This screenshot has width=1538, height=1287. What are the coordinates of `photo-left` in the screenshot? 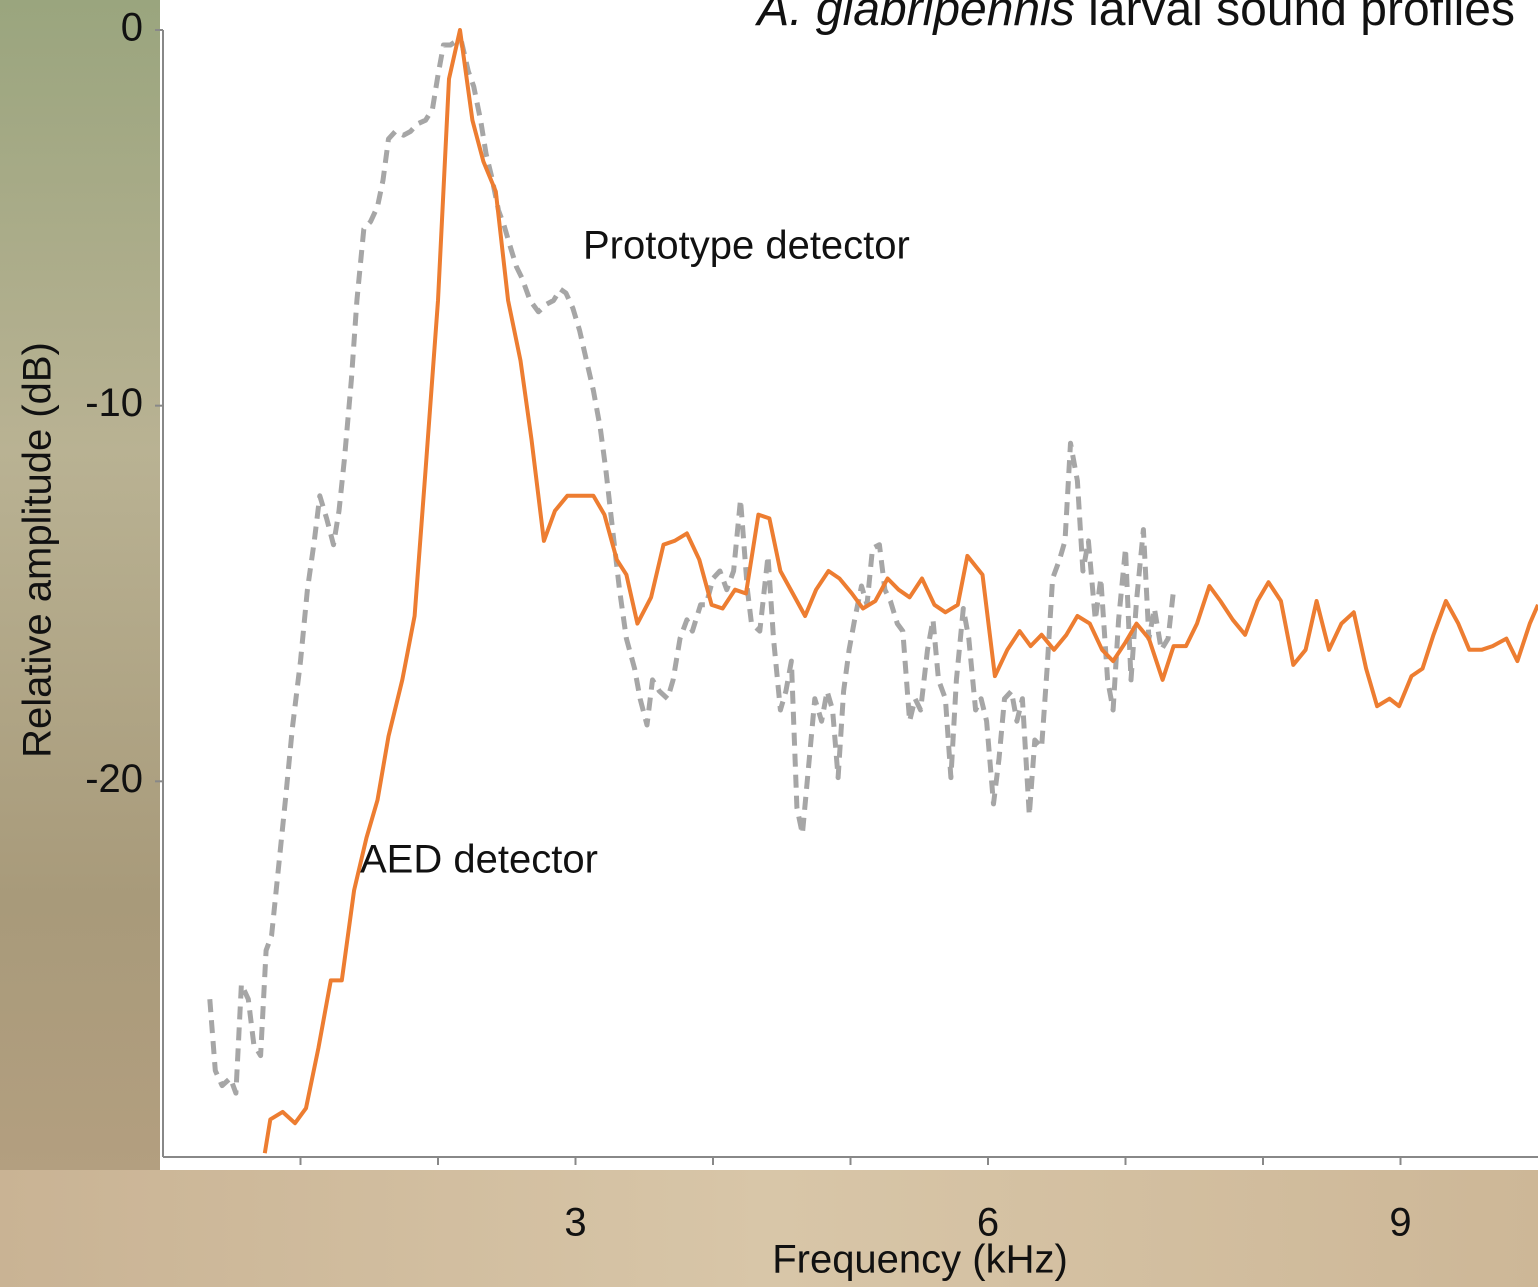 It's located at (80, 643).